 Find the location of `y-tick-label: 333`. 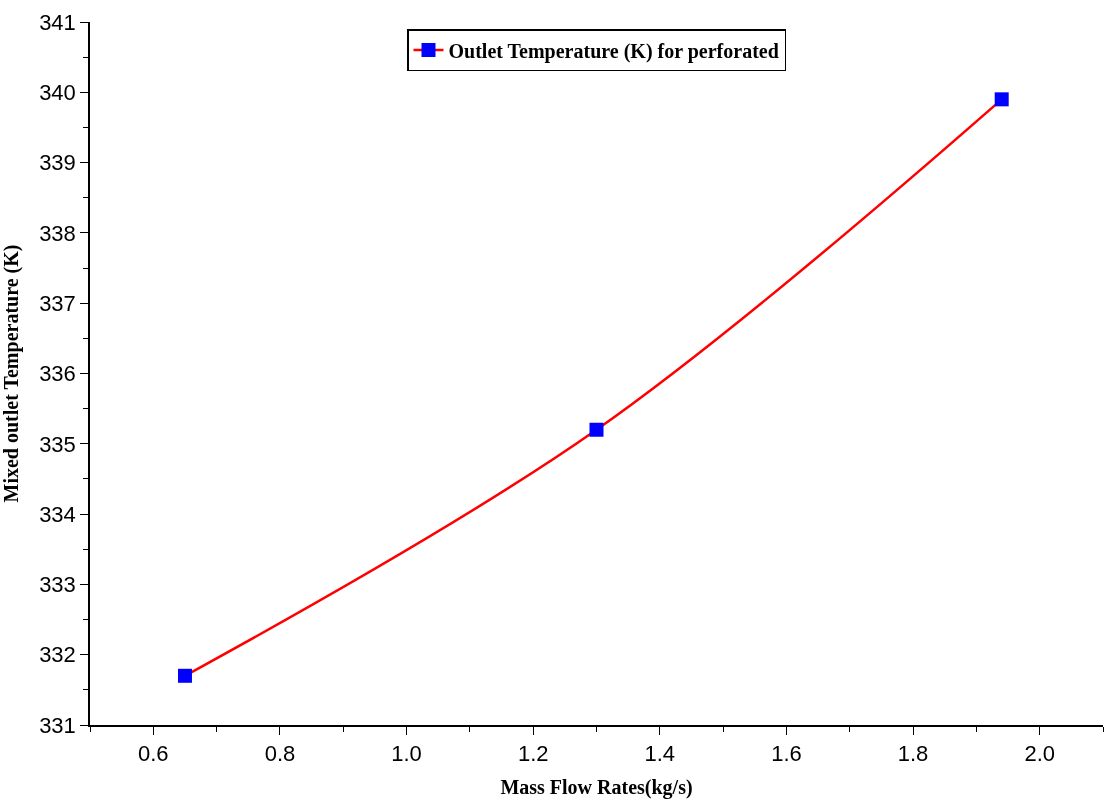

y-tick-label: 333 is located at coordinates (57, 585).